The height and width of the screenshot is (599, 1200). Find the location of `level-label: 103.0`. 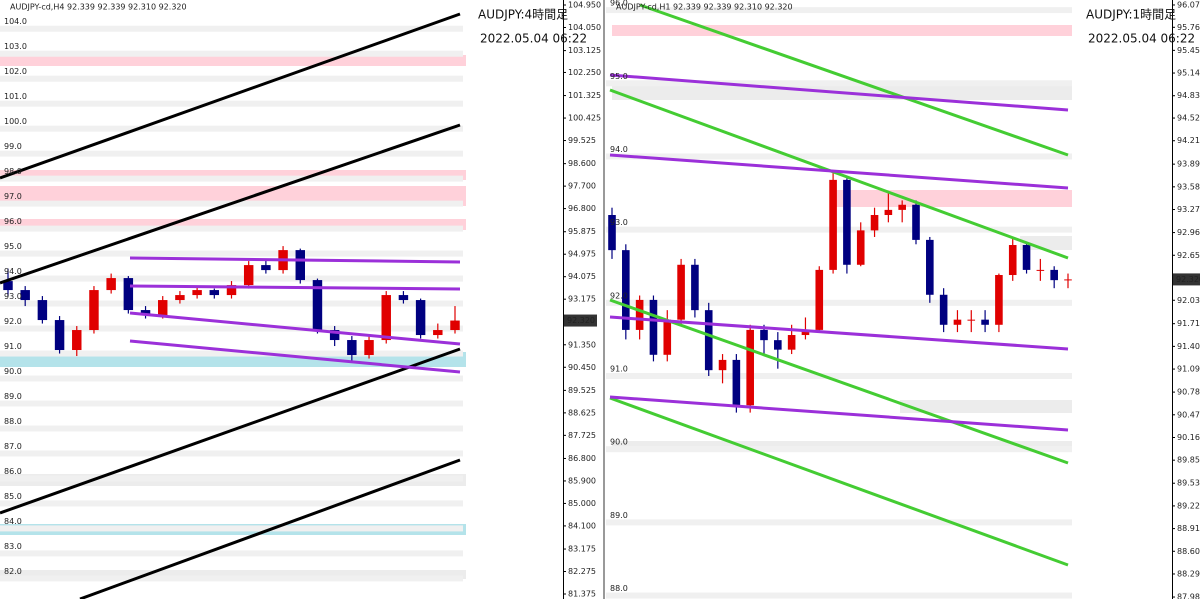

level-label: 103.0 is located at coordinates (15, 46).